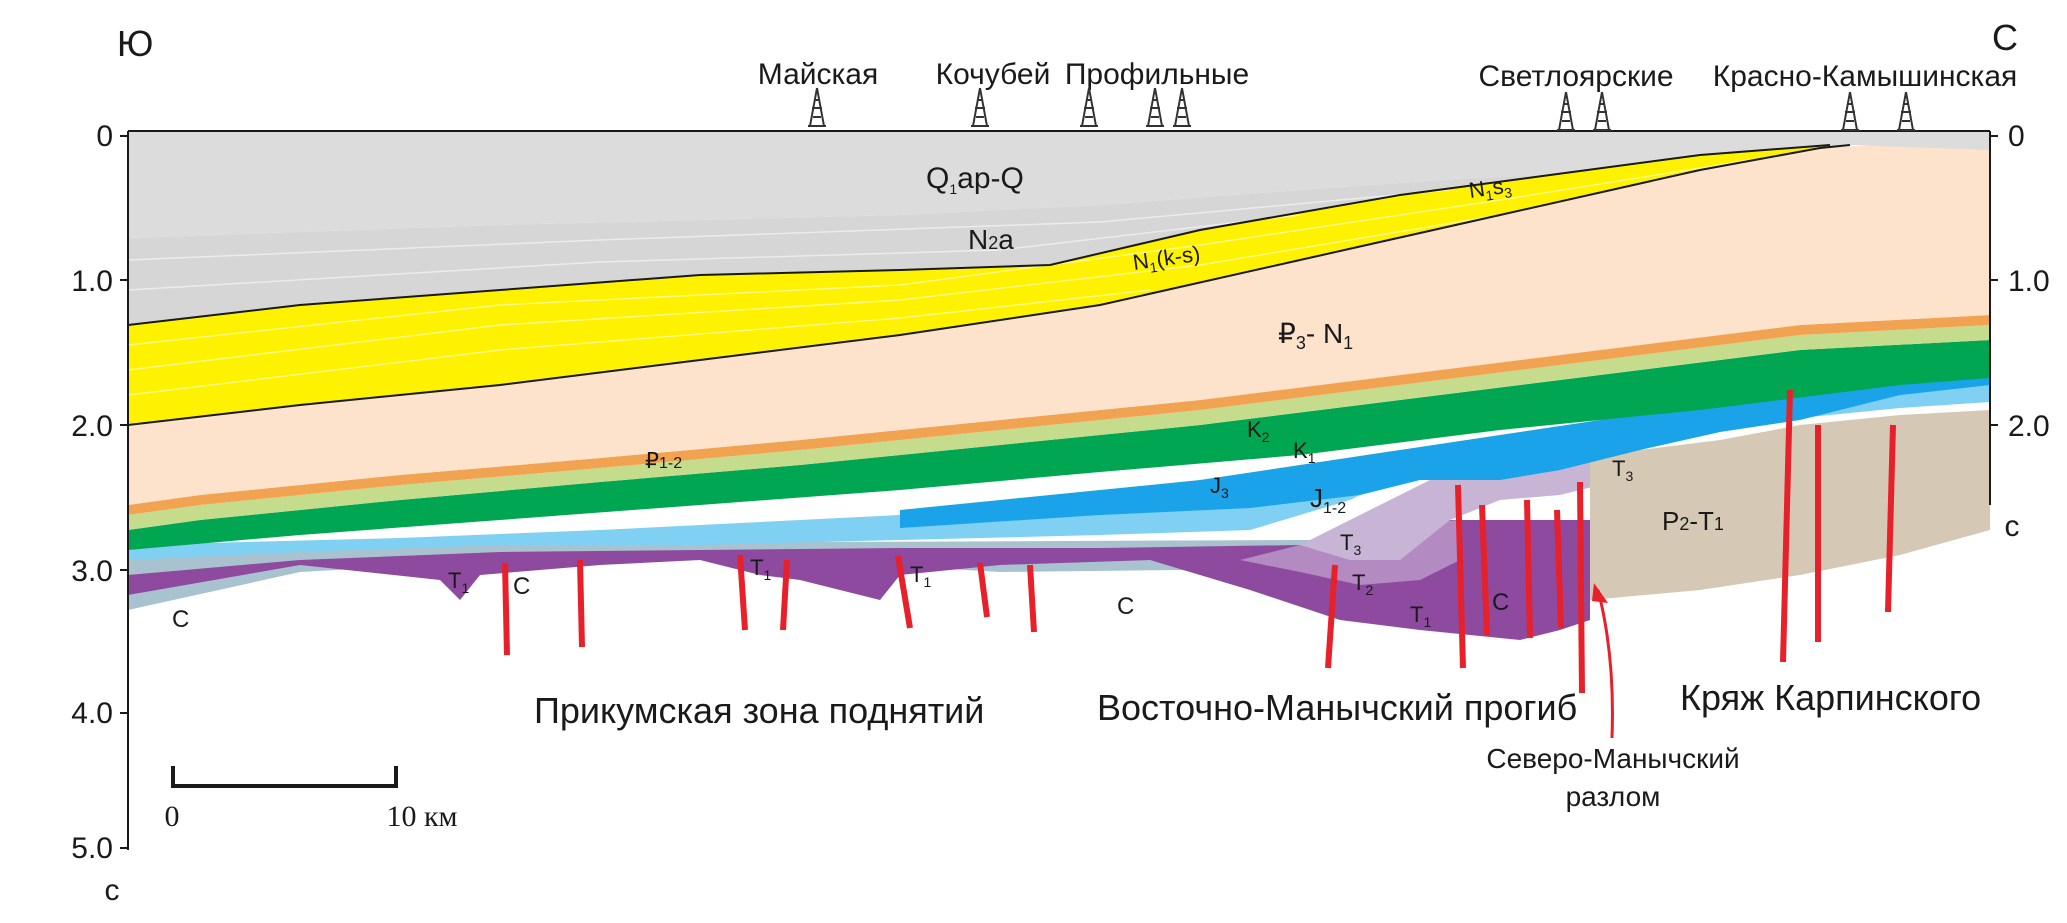 This screenshot has width=2067, height=923. Describe the element at coordinates (1059, 185) in the screenshot. I see `layer-quaternary` at that location.